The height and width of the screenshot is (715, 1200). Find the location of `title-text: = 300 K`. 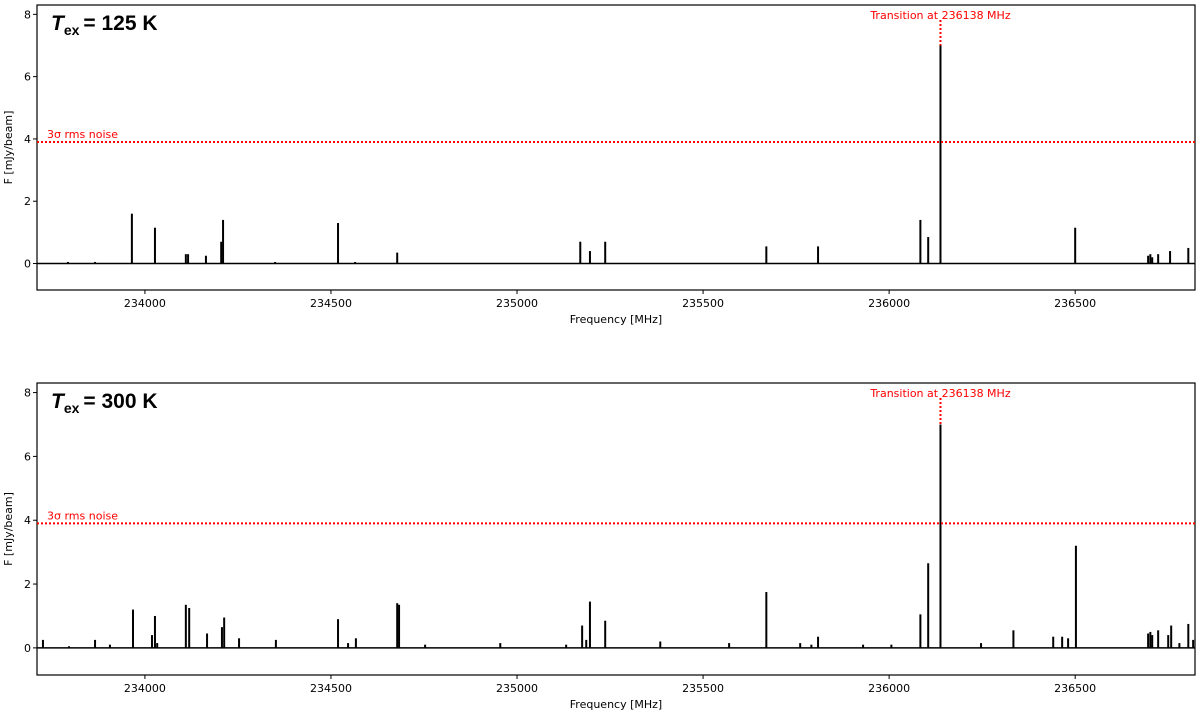

title-text: = 300 K is located at coordinates (120, 401).